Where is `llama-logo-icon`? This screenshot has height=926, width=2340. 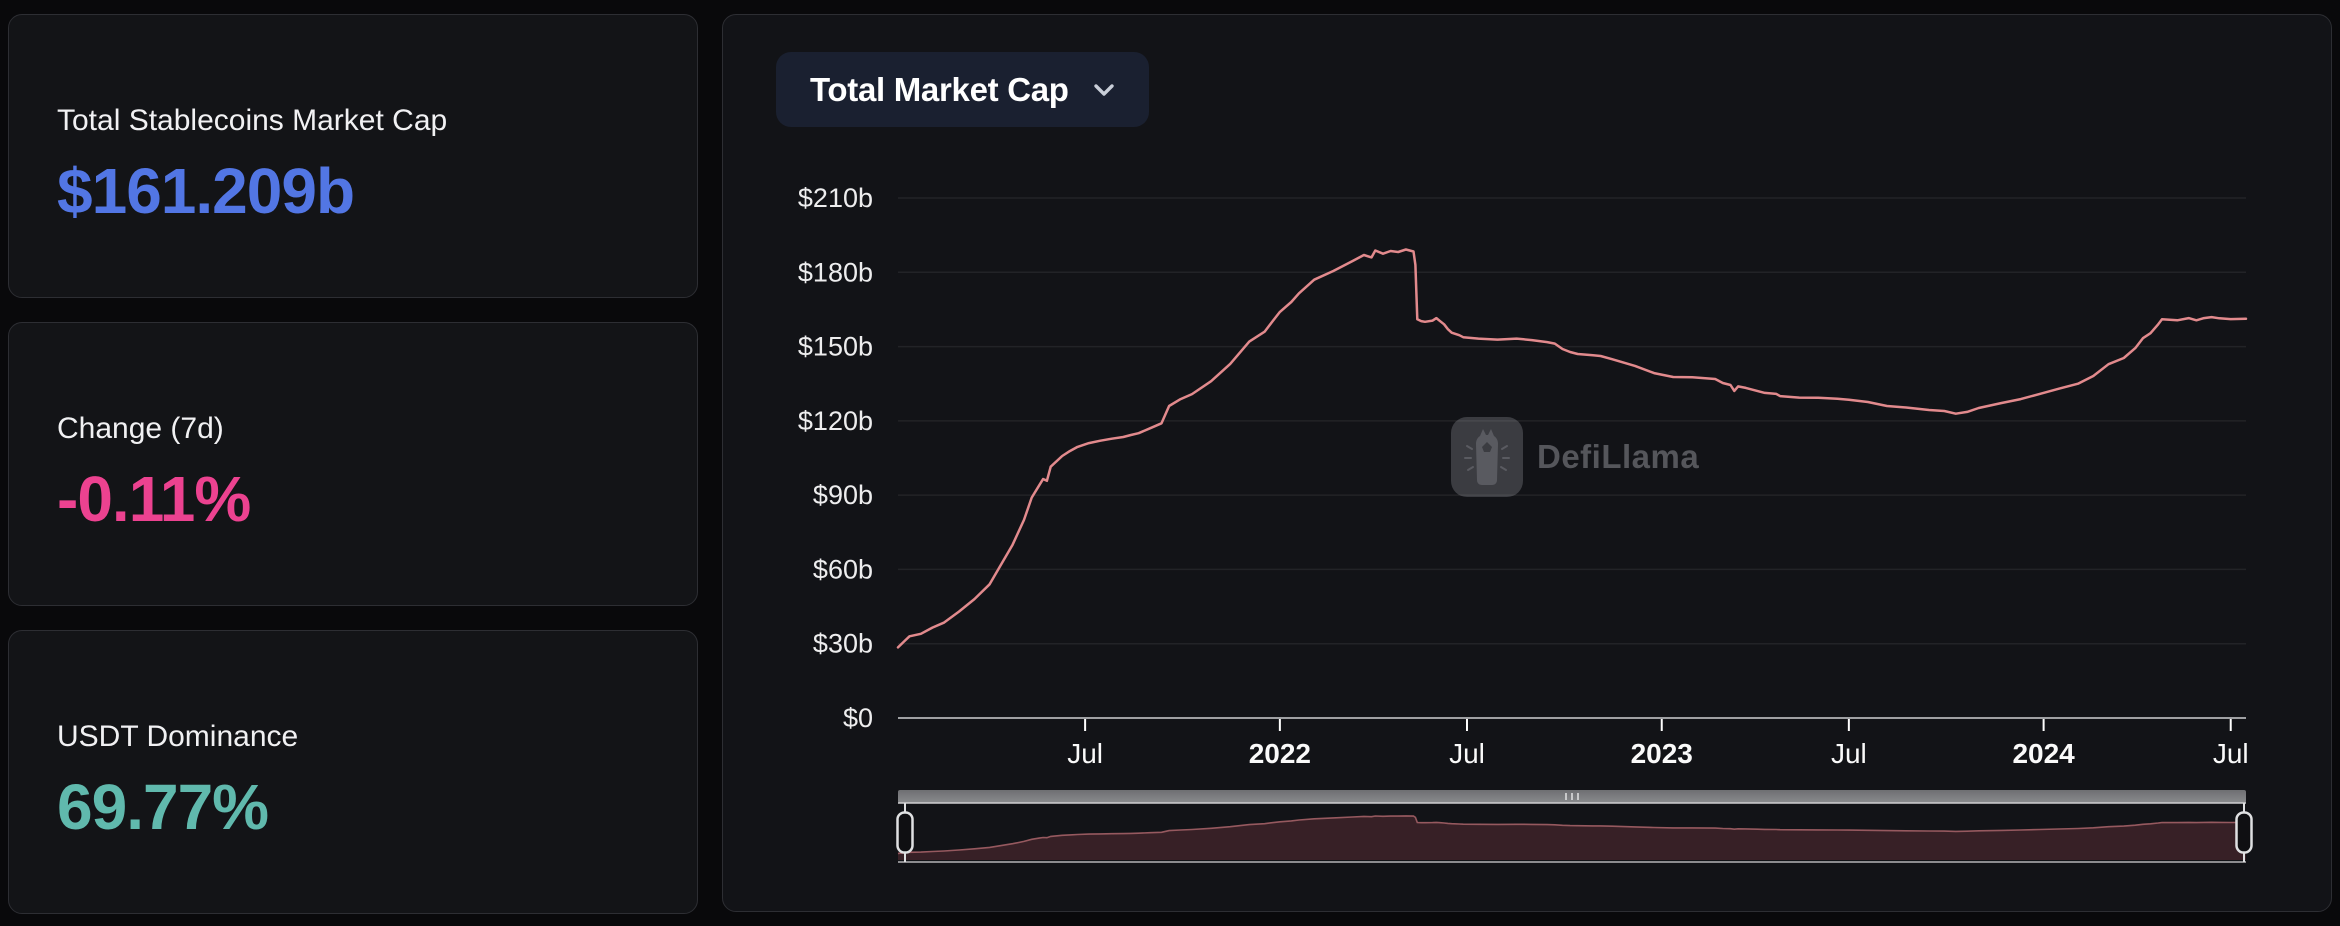
llama-logo-icon is located at coordinates (1487, 457).